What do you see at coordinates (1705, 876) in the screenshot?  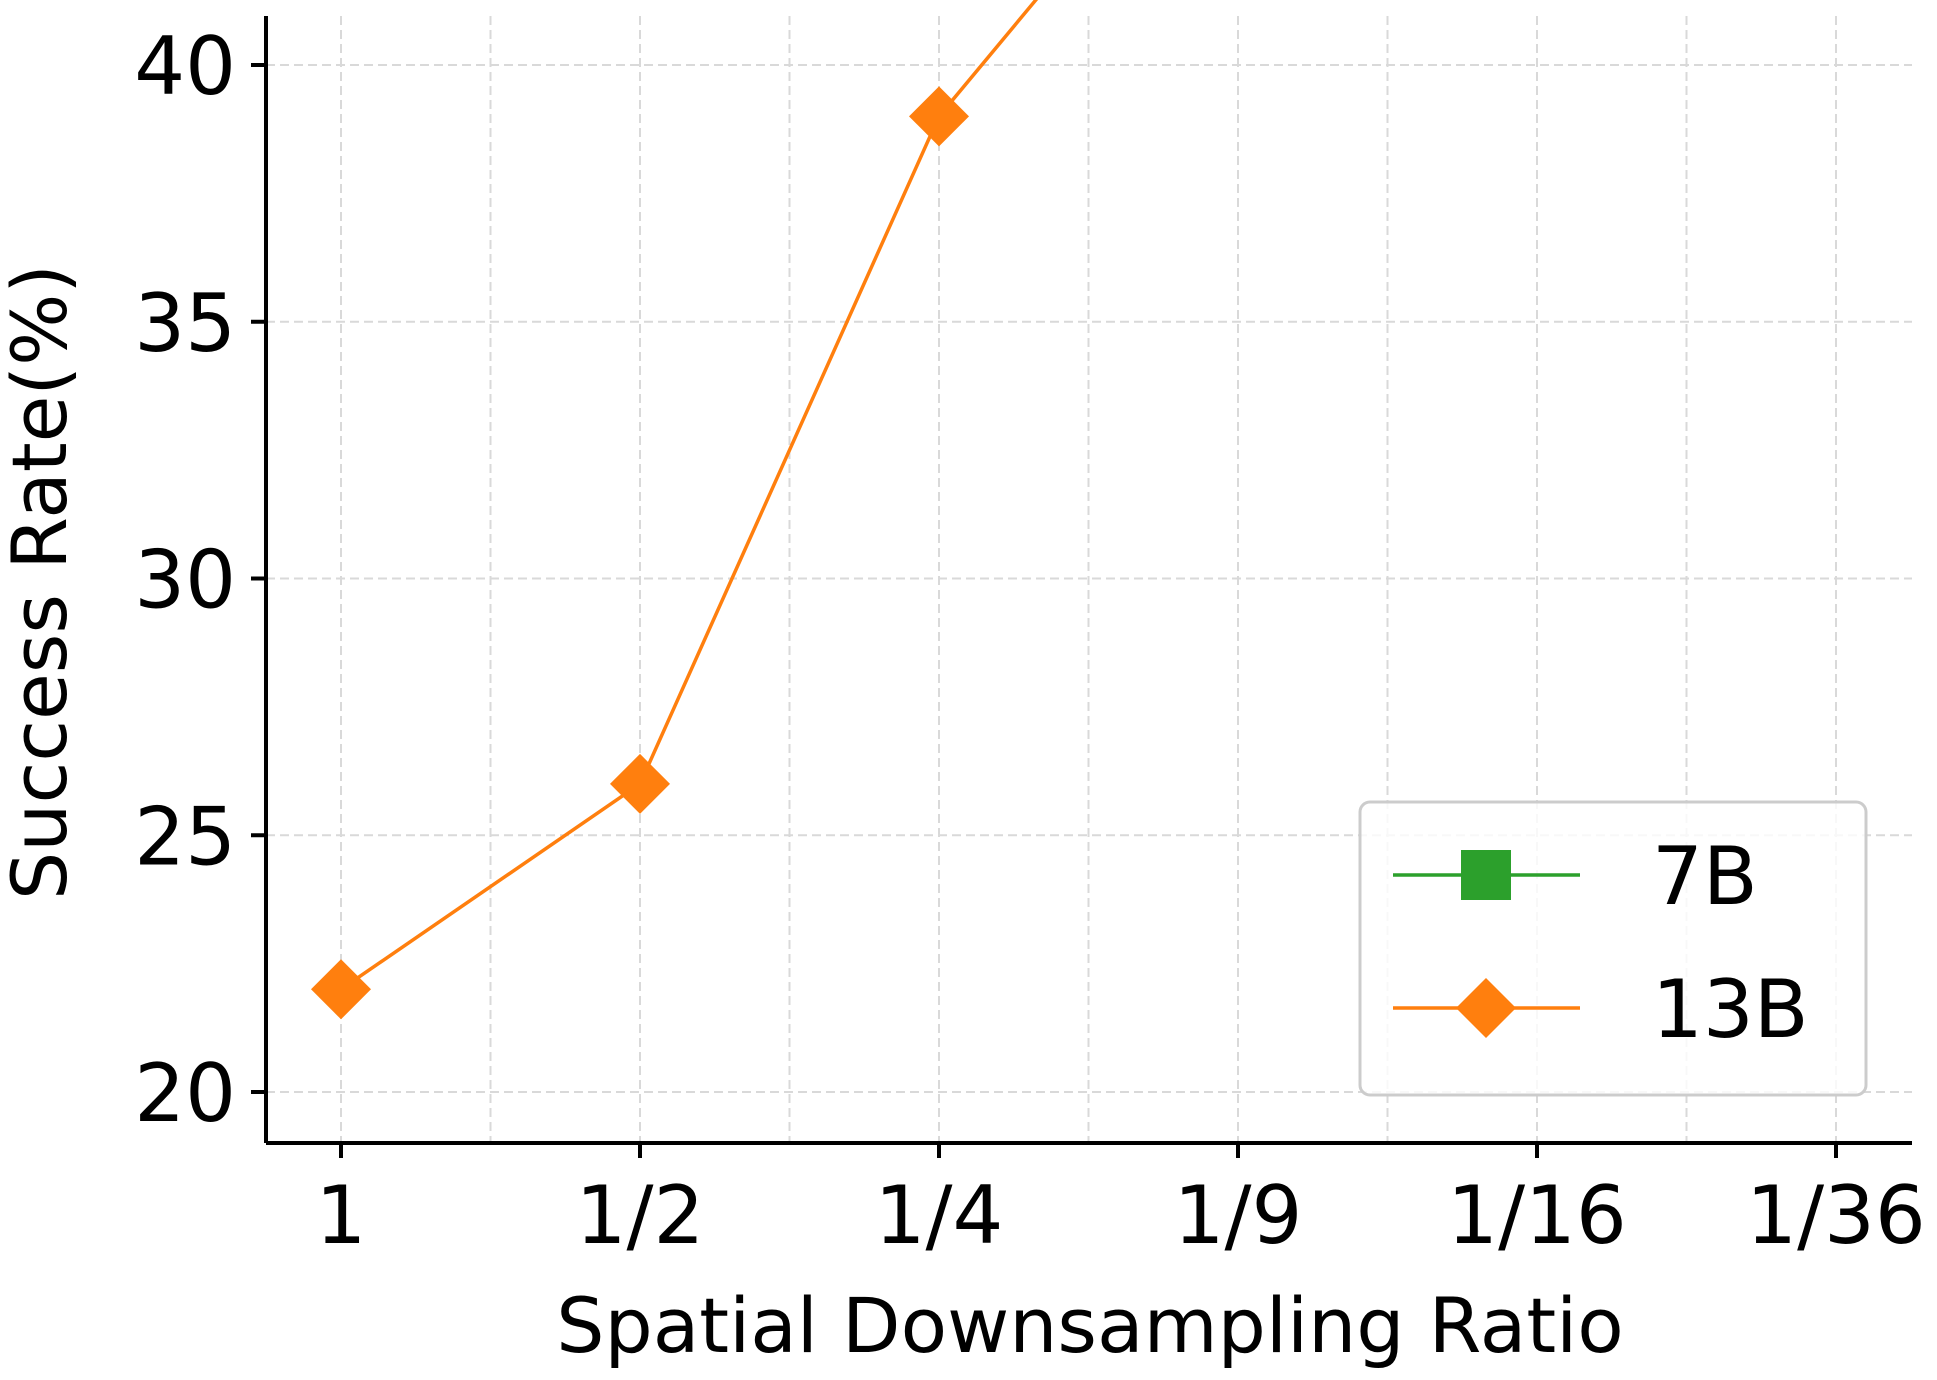 I see `legend-label-7B: 7B` at bounding box center [1705, 876].